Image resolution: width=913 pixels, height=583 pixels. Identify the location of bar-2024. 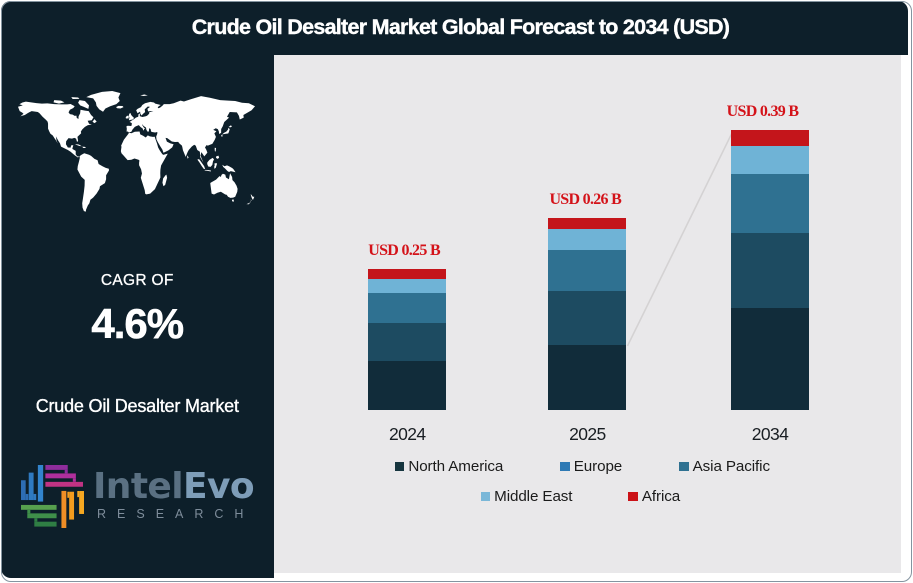
(407, 339).